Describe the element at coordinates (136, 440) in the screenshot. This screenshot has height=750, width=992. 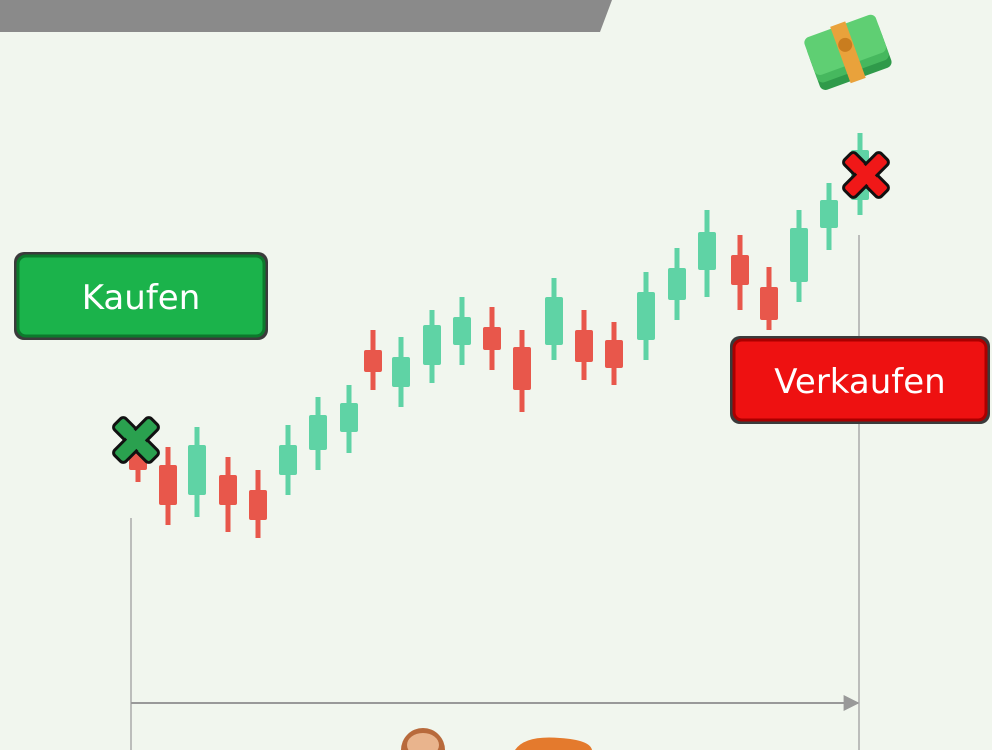
I see `entry-marker` at that location.